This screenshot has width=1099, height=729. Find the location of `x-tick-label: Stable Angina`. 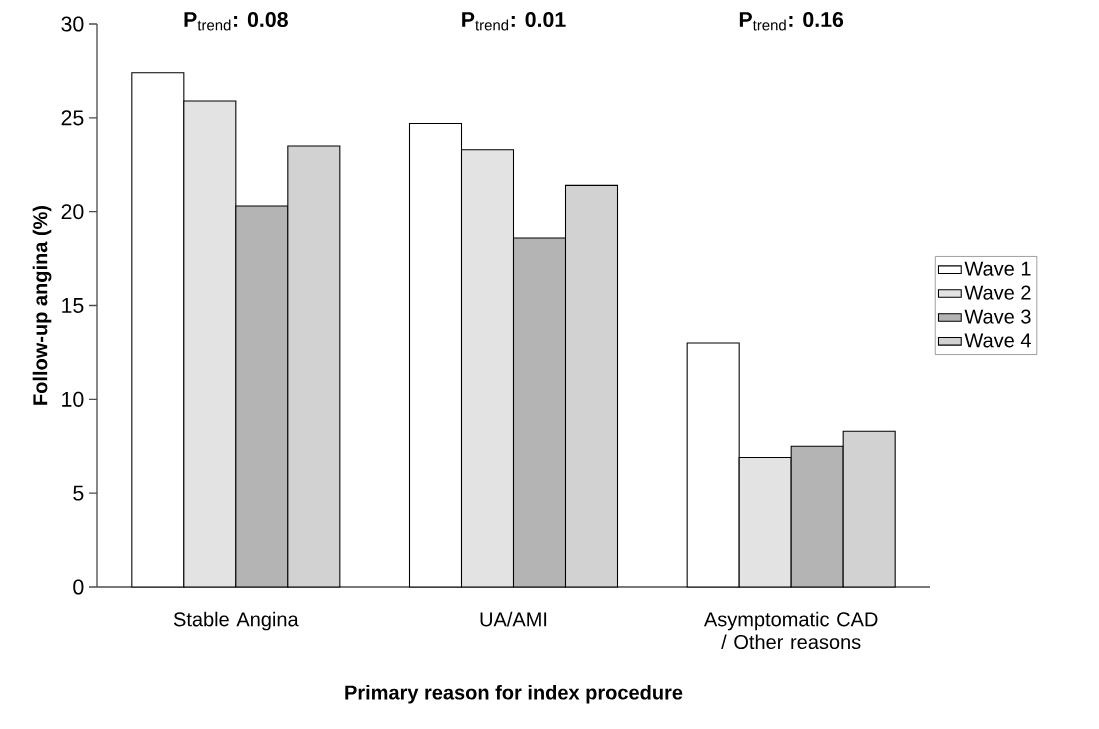

x-tick-label: Stable Angina is located at coordinates (236, 621).